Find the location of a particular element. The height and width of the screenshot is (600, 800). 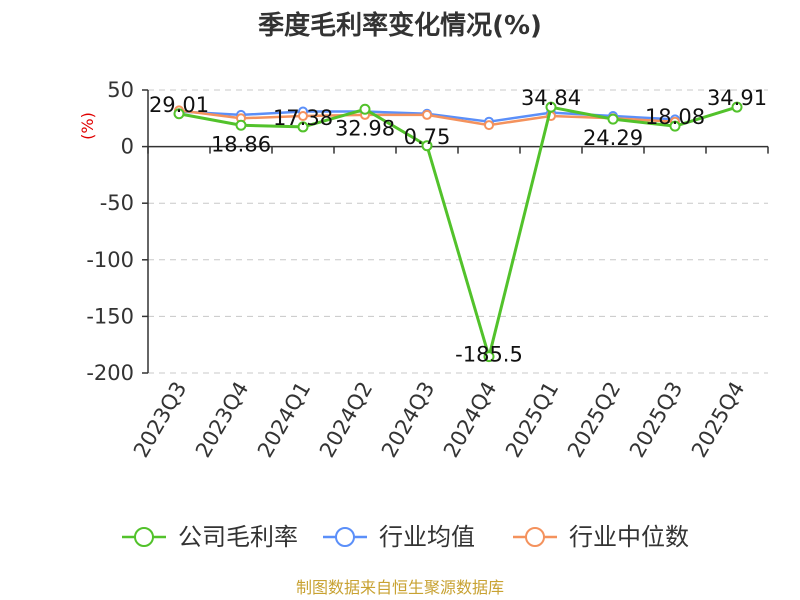

x-tick-label: 2023Q3 is located at coordinates (160, 420).